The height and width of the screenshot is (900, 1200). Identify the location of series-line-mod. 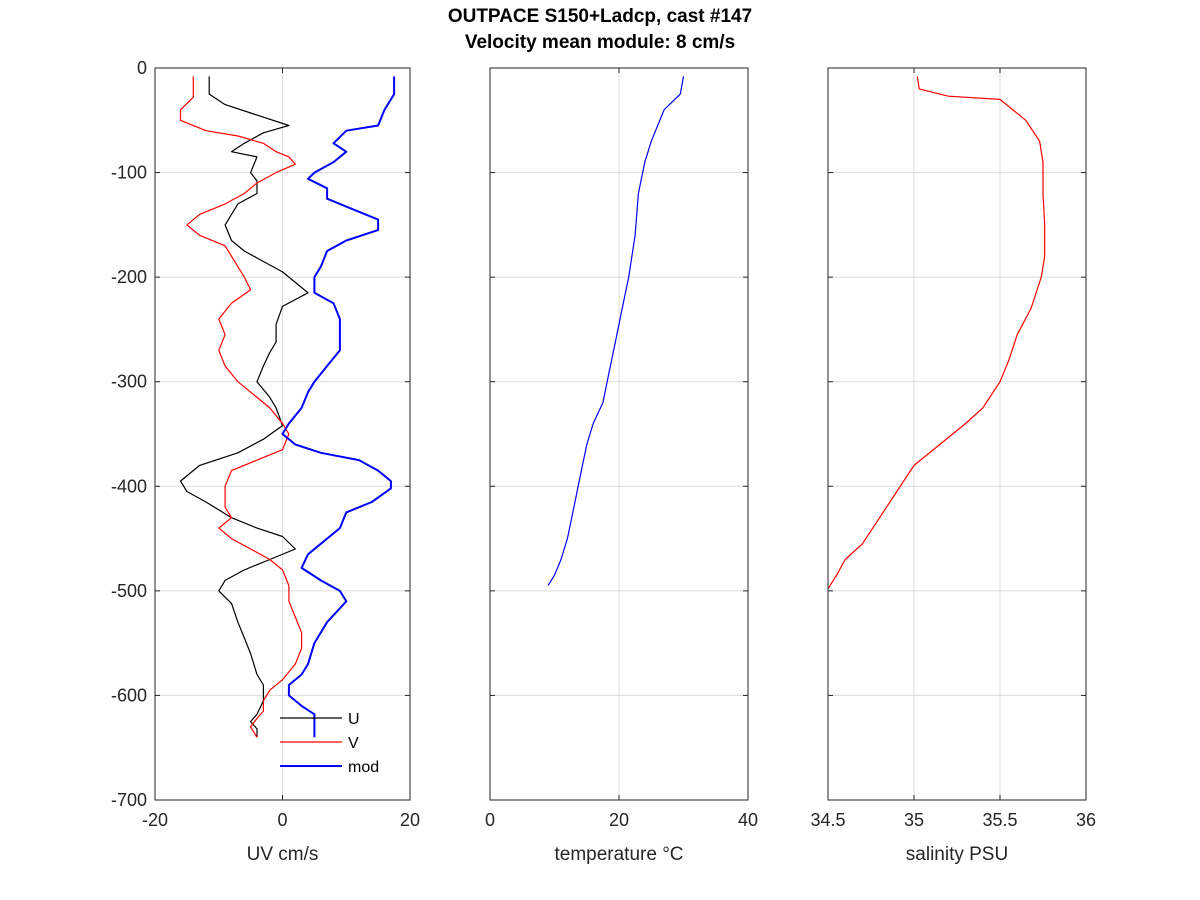
(338, 407).